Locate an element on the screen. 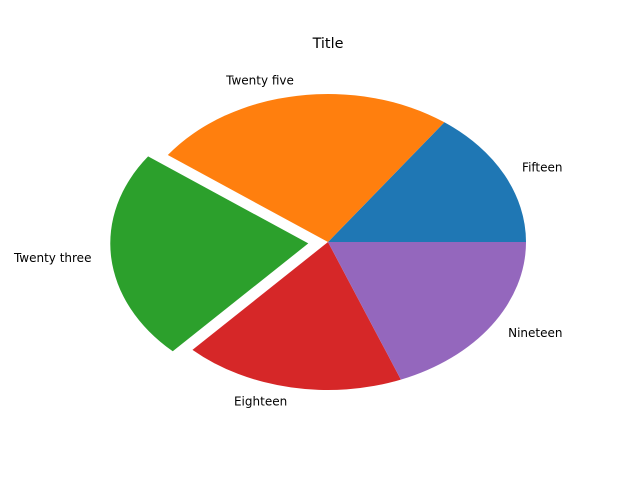 The image size is (640, 480). slice-label-eighteen: Eighteen is located at coordinates (260, 401).